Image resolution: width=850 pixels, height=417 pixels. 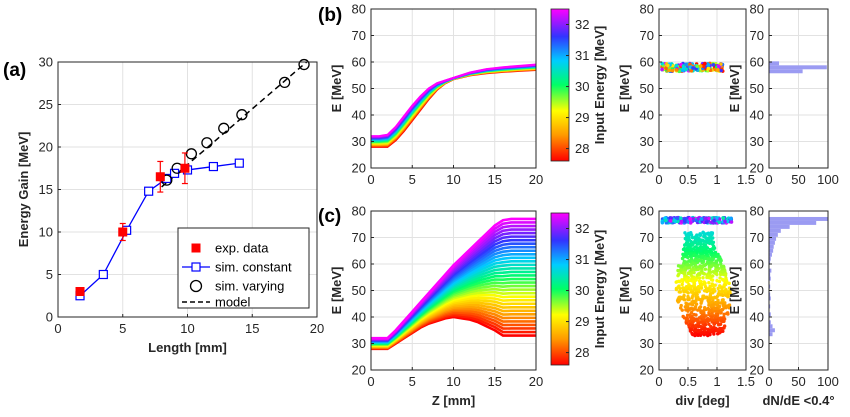 I want to click on x-tick-label: 100, so click(x=828, y=179).